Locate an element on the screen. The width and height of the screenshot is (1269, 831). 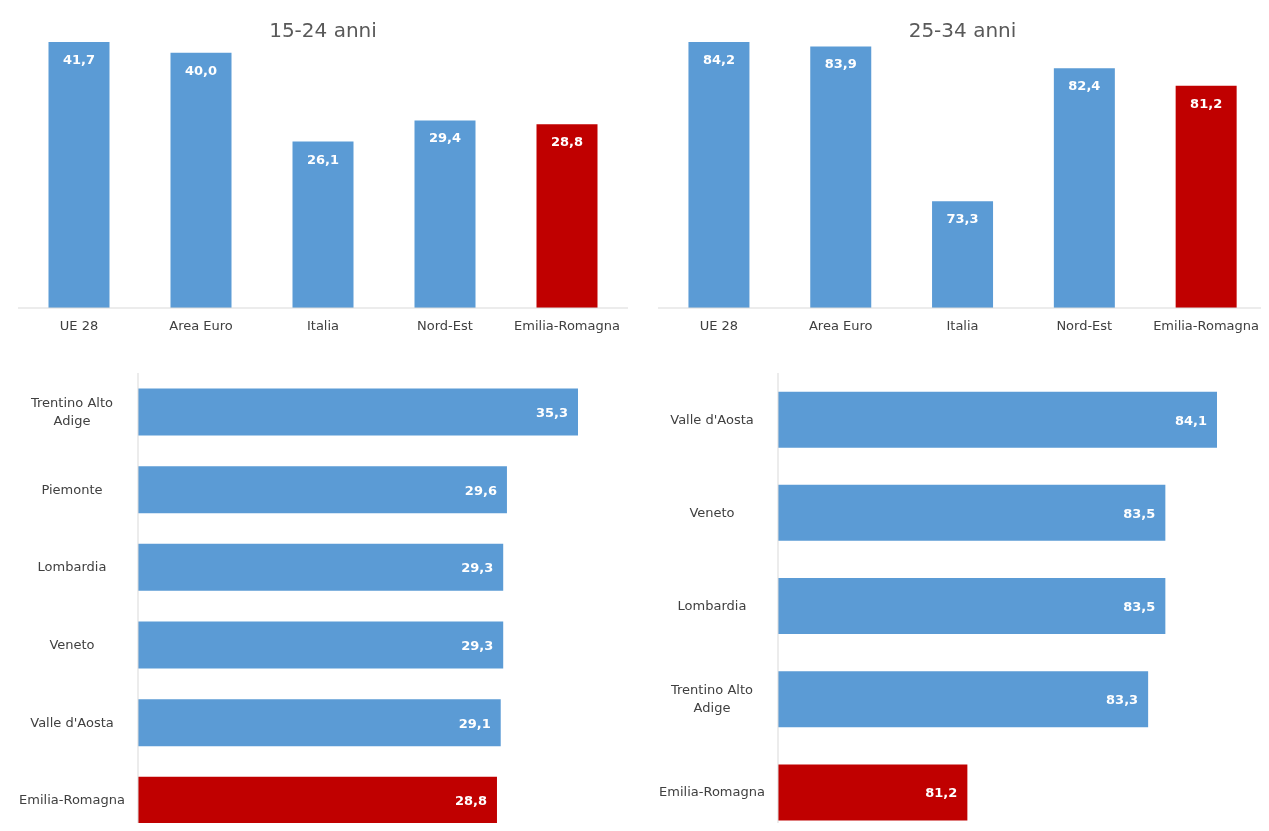
data-label: 83,3 is located at coordinates (1122, 700).